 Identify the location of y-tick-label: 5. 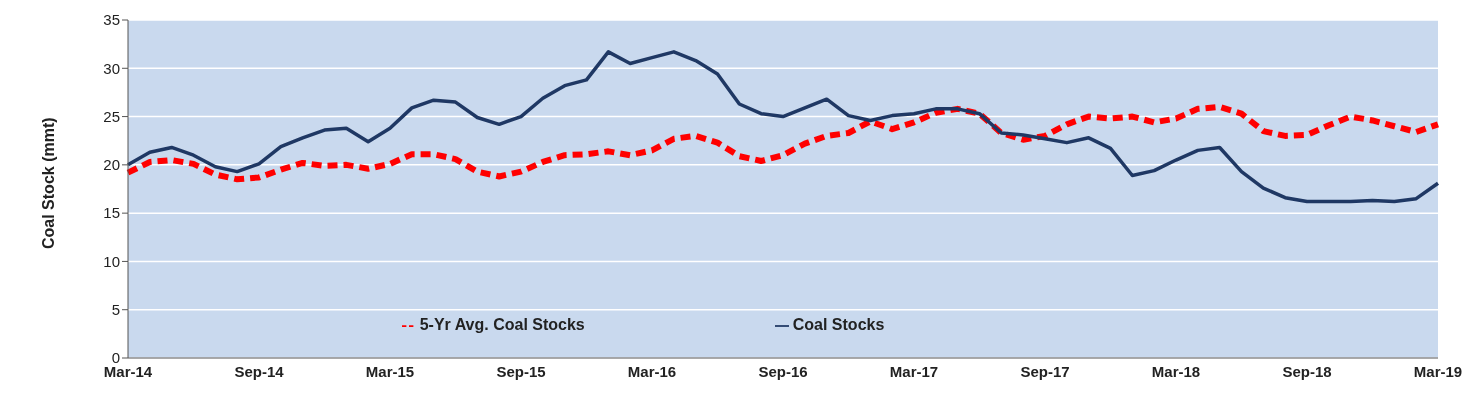
(115, 310).